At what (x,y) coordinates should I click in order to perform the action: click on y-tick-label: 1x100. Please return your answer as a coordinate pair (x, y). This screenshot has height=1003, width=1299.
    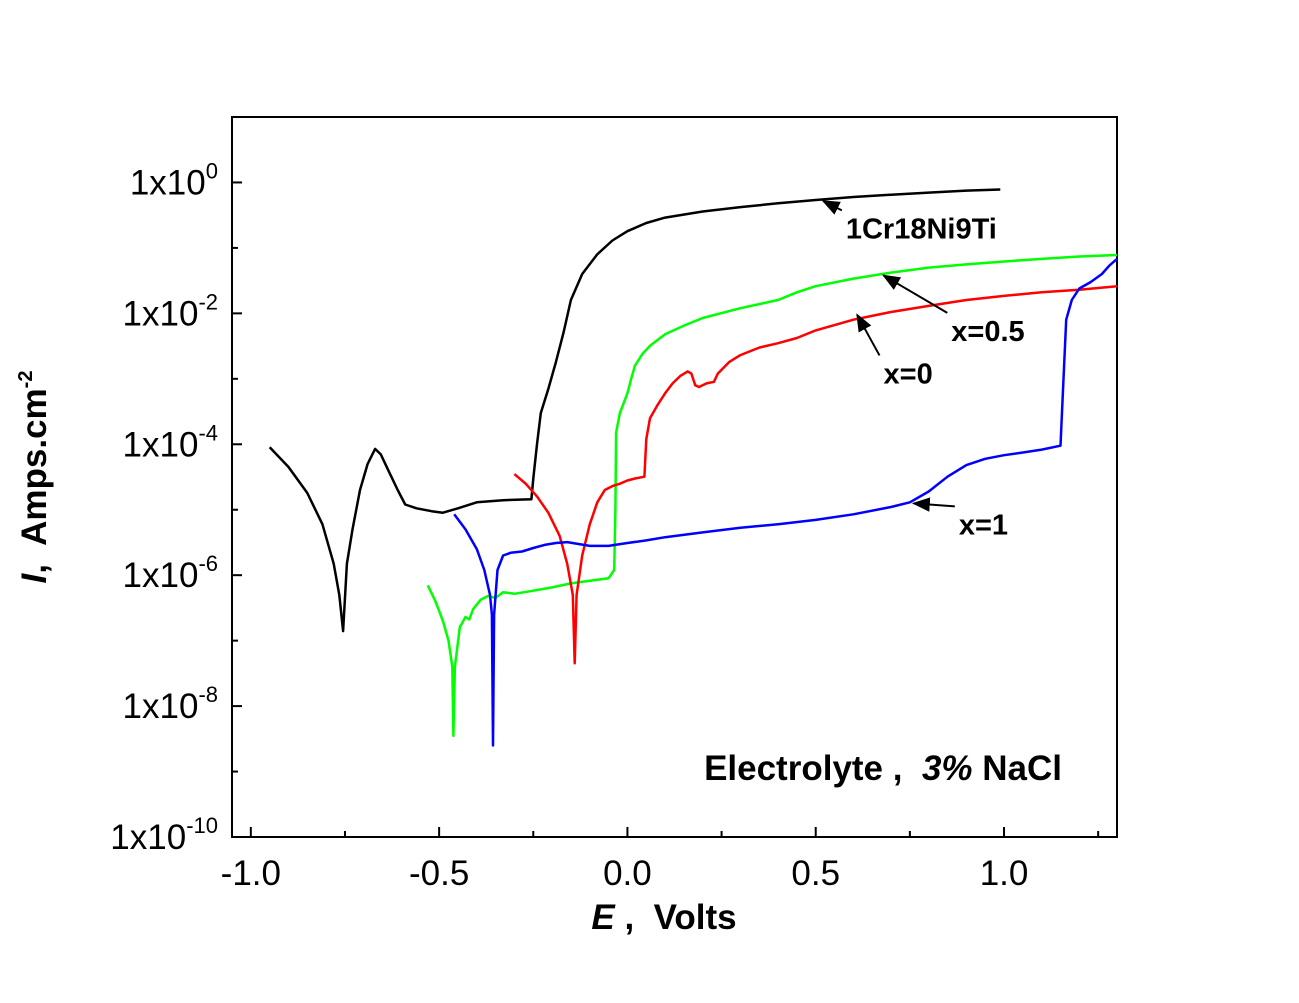
    Looking at the image, I should click on (174, 180).